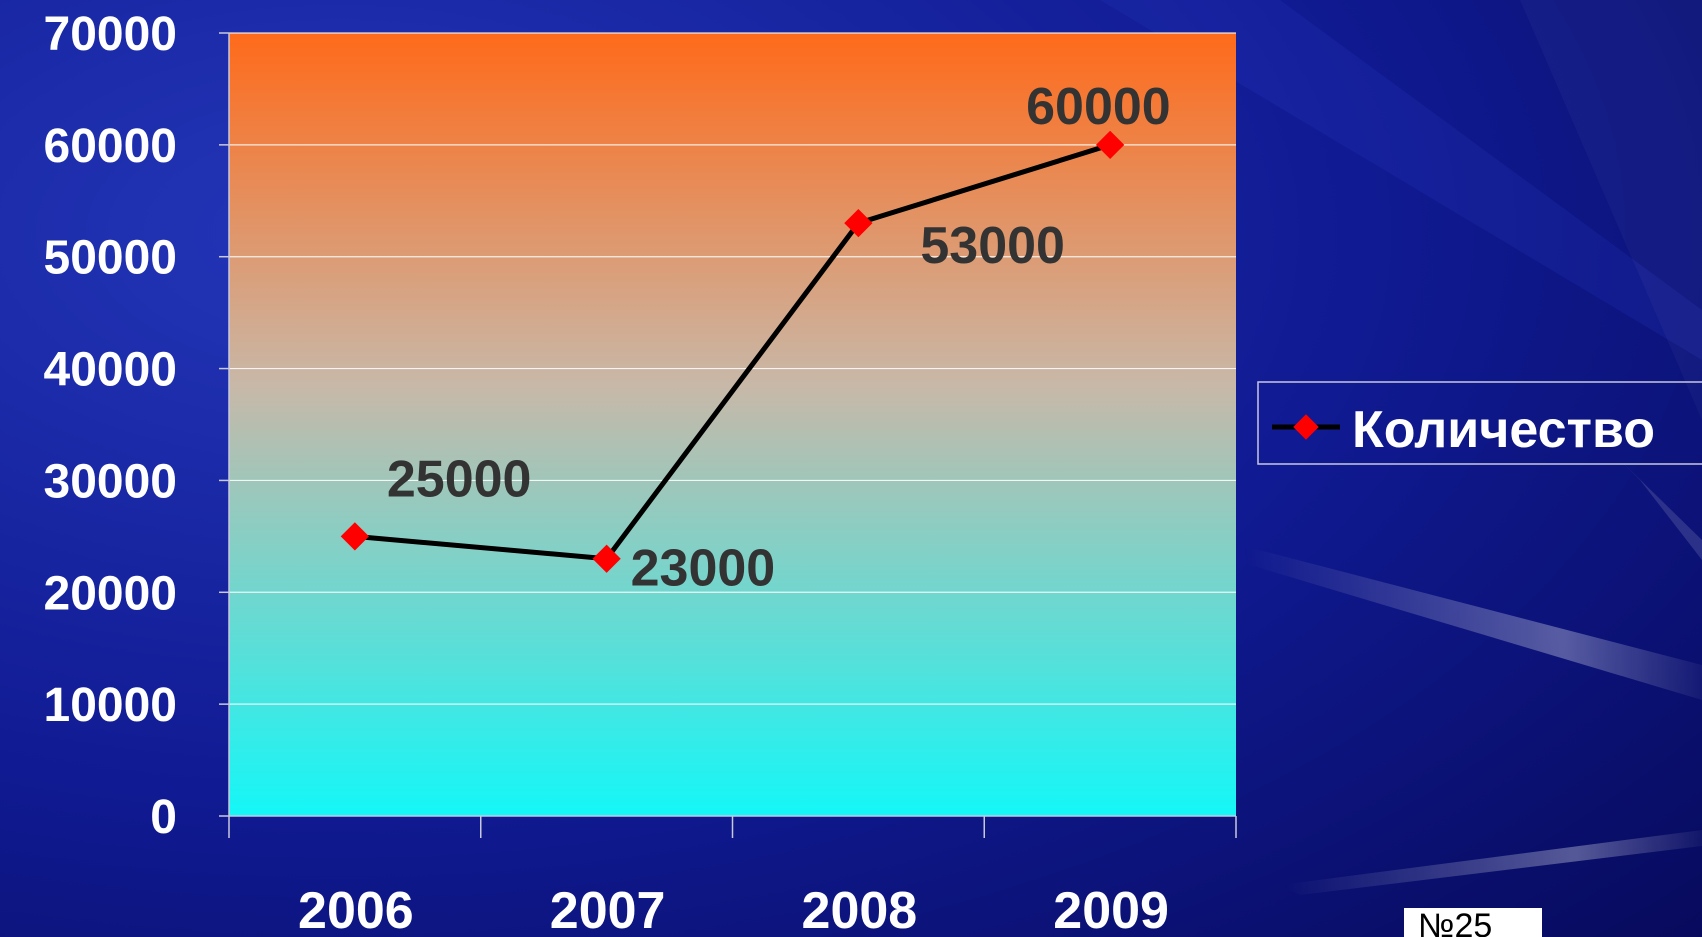 This screenshot has height=937, width=1702. What do you see at coordinates (1503, 430) in the screenshot?
I see `legend-label: Количество` at bounding box center [1503, 430].